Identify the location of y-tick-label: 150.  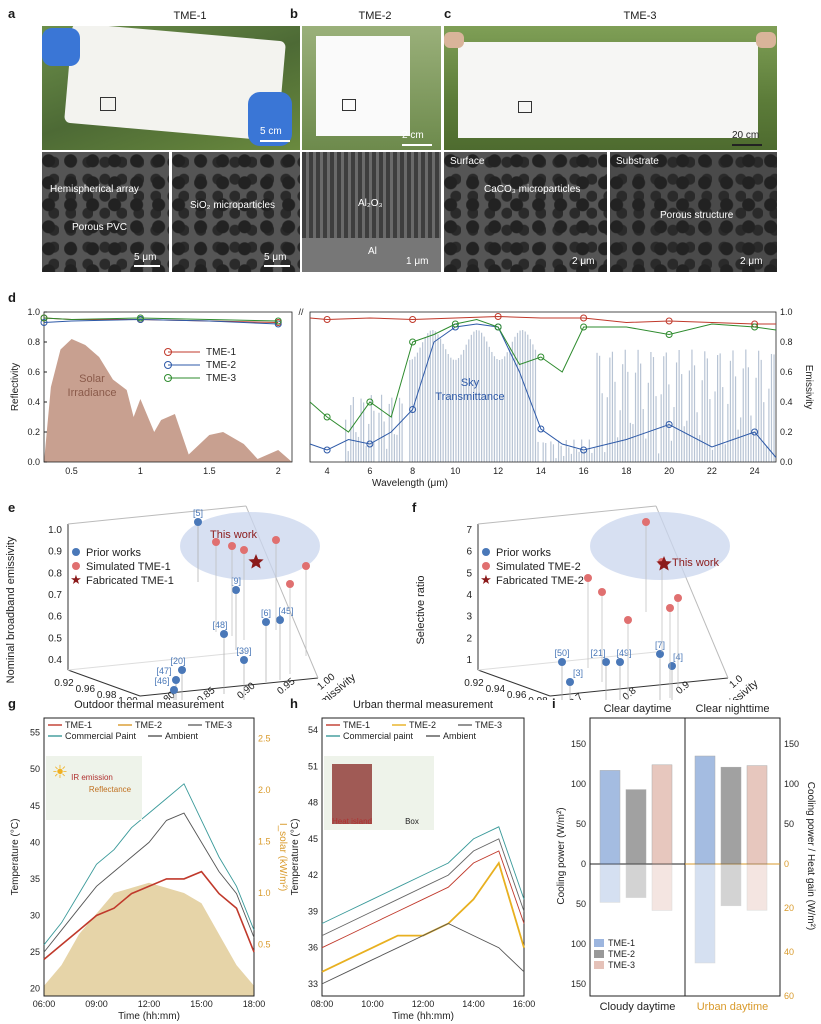
(578, 984).